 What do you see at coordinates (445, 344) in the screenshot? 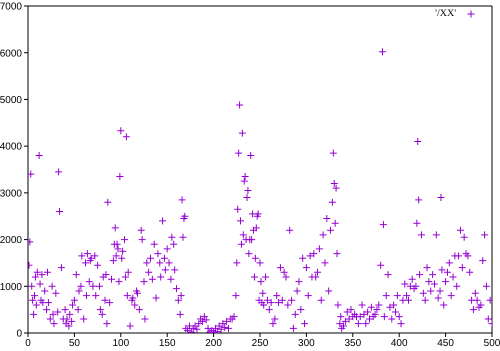
I see `x-tick-label: 450` at bounding box center [445, 344].